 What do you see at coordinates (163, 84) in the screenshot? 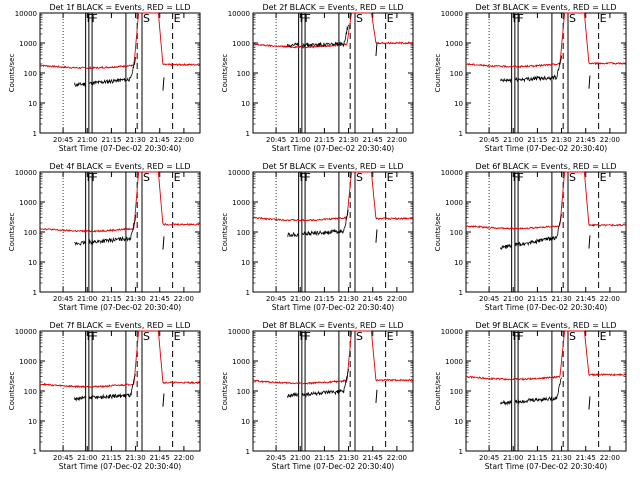
I see `events-fragment` at bounding box center [163, 84].